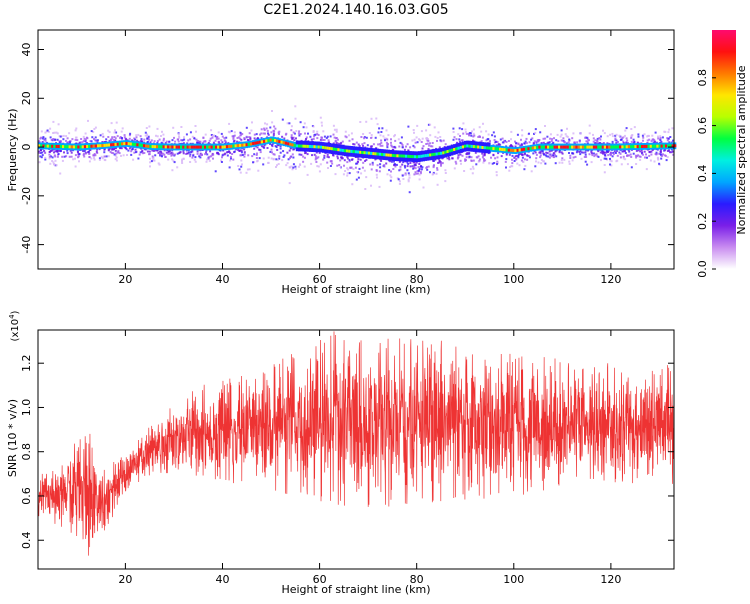  I want to click on y-tick-label: 0.8, so click(26, 452).